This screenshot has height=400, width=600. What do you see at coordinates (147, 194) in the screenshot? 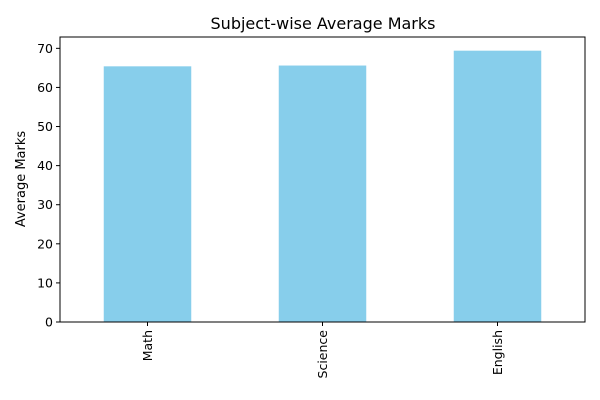
I see `bar-math` at bounding box center [147, 194].